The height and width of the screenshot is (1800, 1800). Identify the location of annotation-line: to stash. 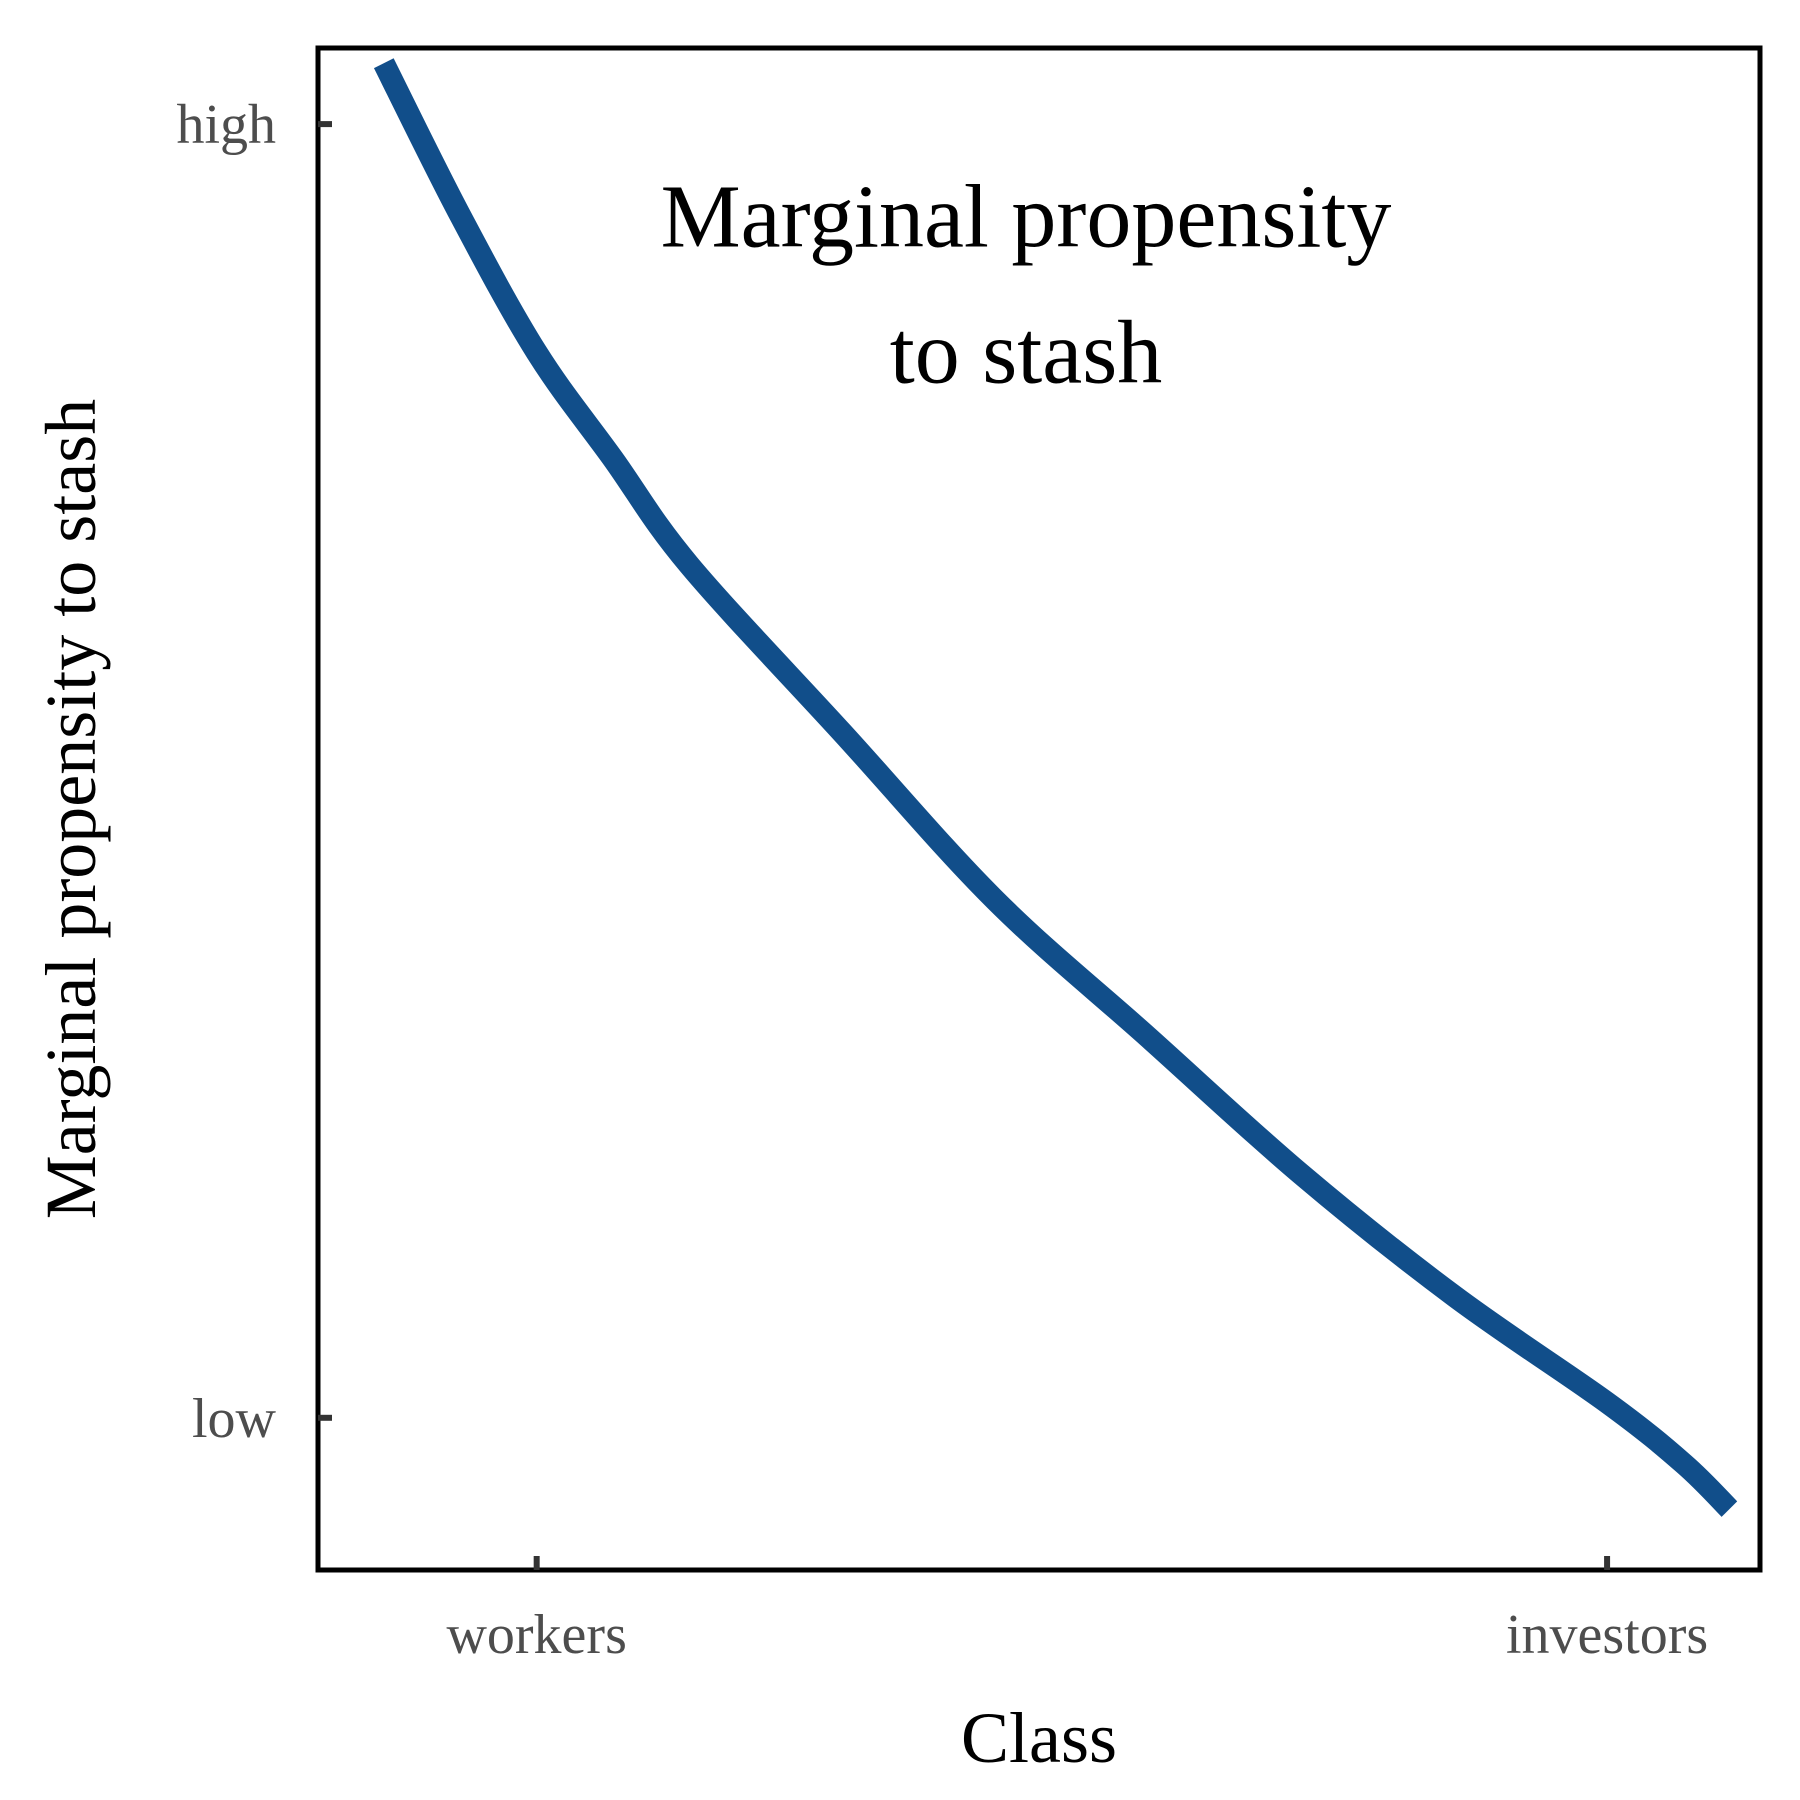
(1026, 353).